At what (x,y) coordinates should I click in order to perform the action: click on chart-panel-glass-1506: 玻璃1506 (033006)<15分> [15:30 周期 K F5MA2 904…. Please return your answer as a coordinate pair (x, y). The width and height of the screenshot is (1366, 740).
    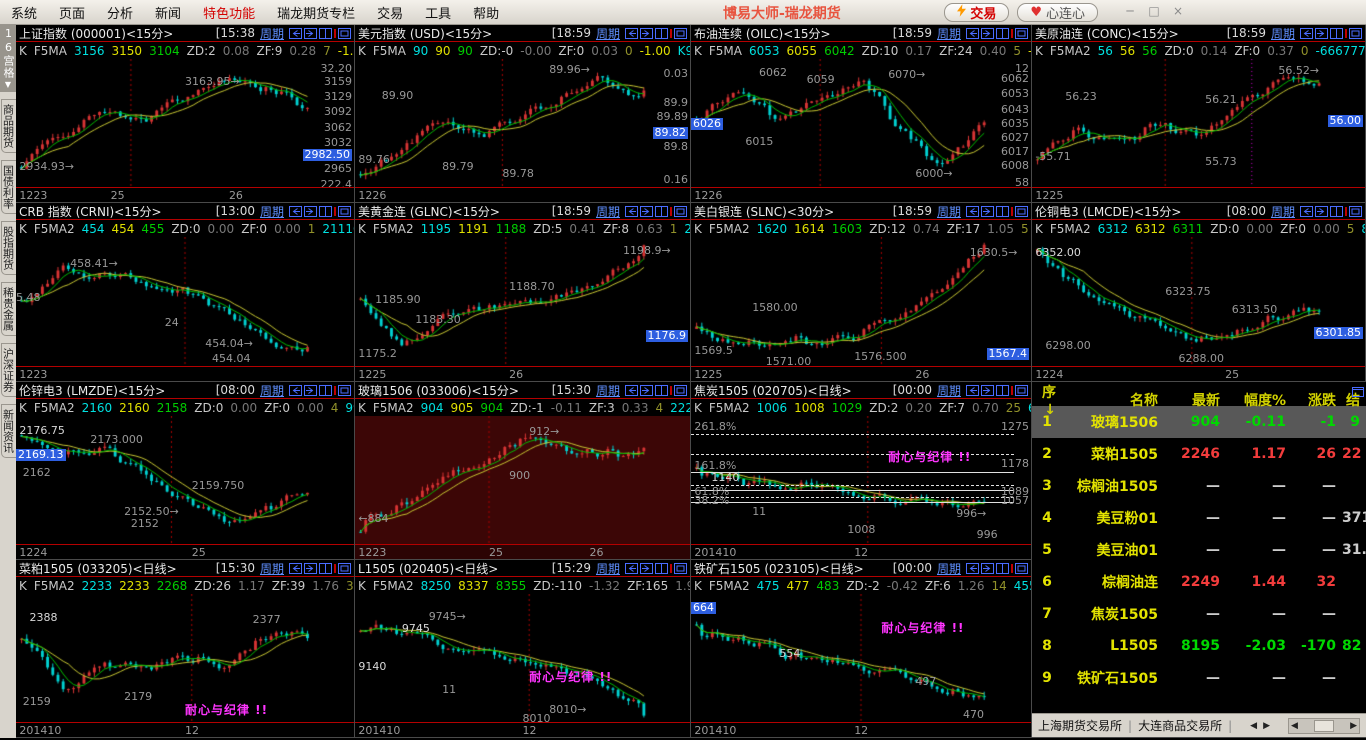
    Looking at the image, I should click on (523, 471).